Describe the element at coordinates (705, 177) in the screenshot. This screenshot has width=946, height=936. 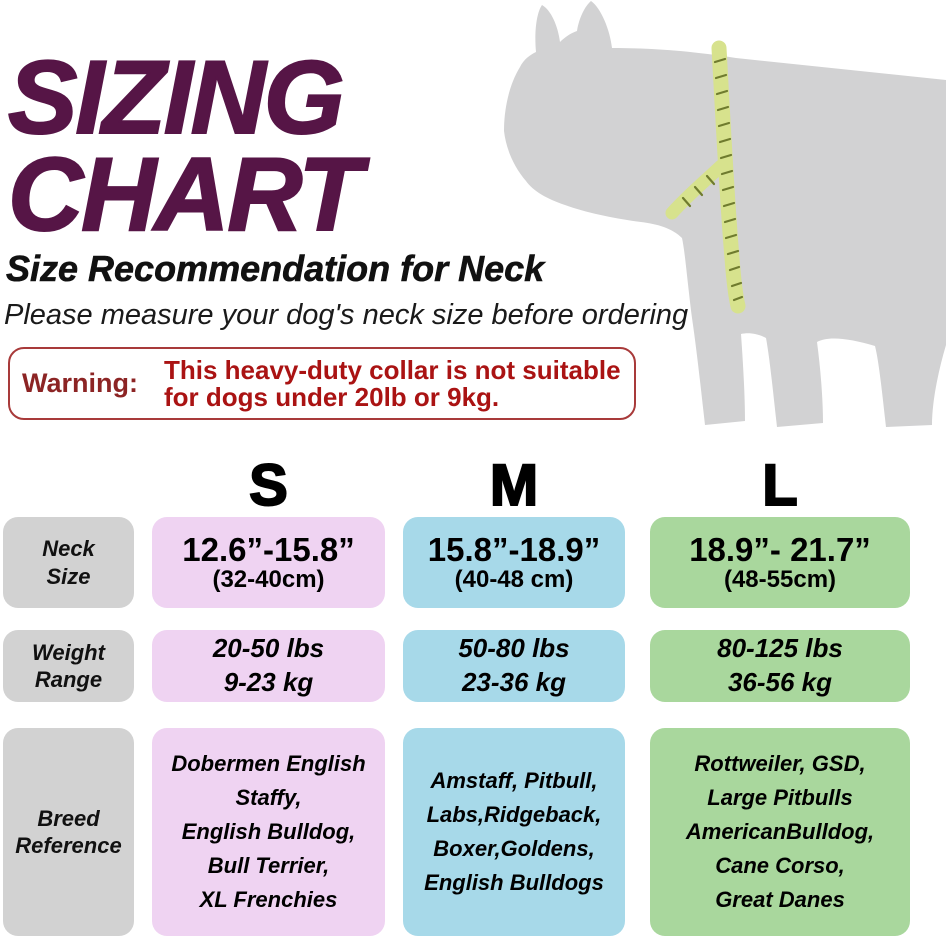
I see `measuring-tape-icon` at that location.